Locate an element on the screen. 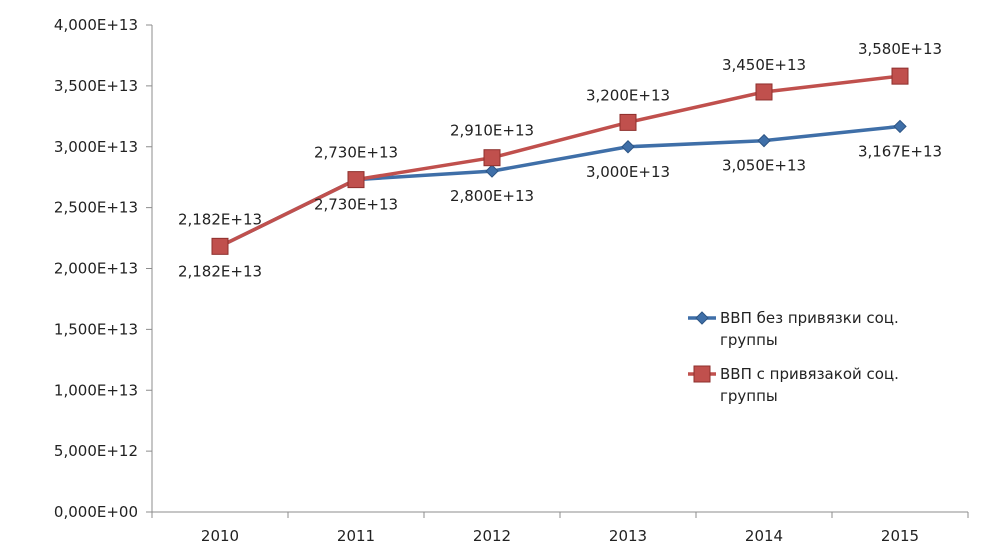 The height and width of the screenshot is (545, 987). x-tick-label: 2012 is located at coordinates (492, 536).